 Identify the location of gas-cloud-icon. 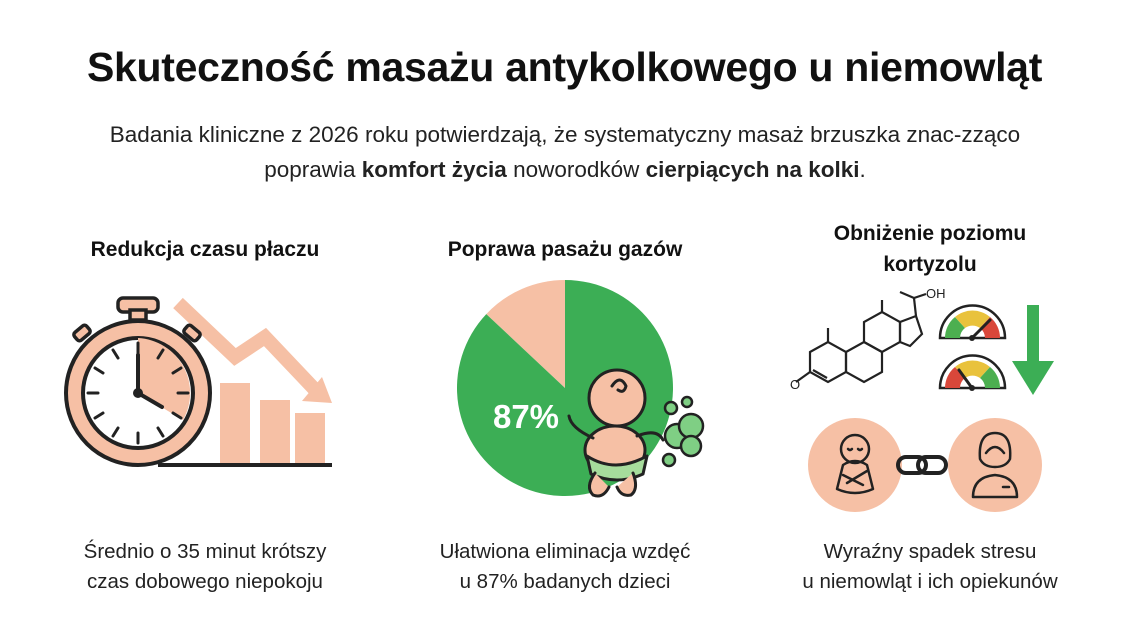
(683, 431).